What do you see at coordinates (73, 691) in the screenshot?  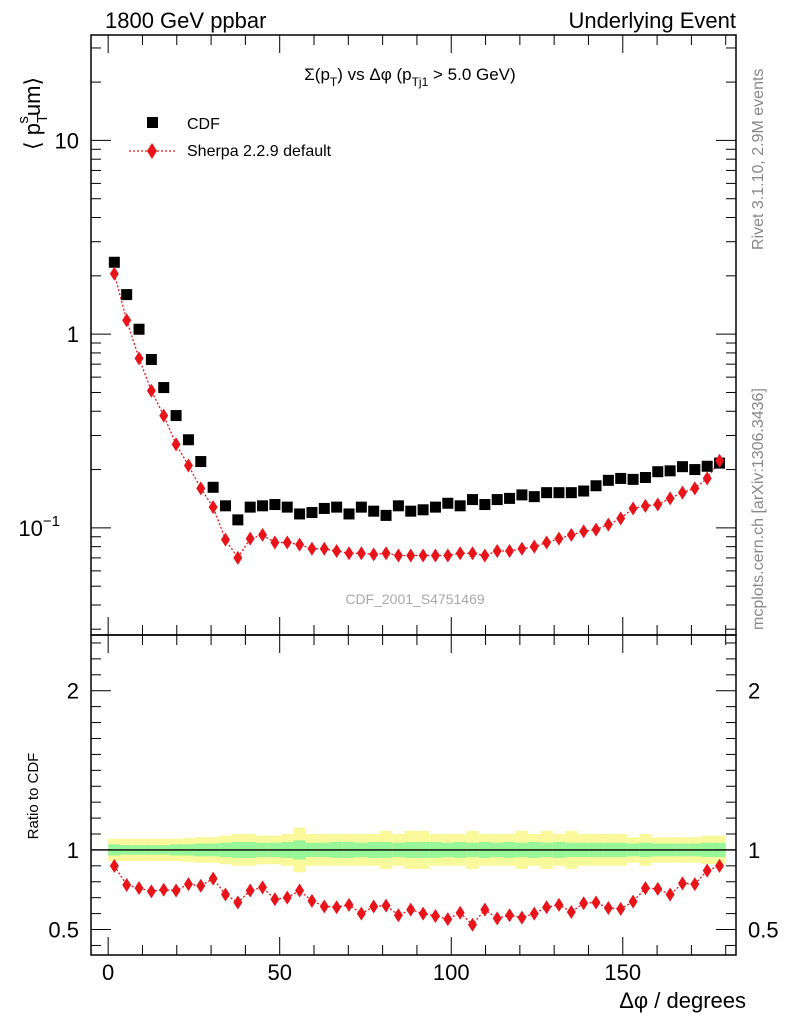 I see `ratio-y-tick-label-left: 2` at bounding box center [73, 691].